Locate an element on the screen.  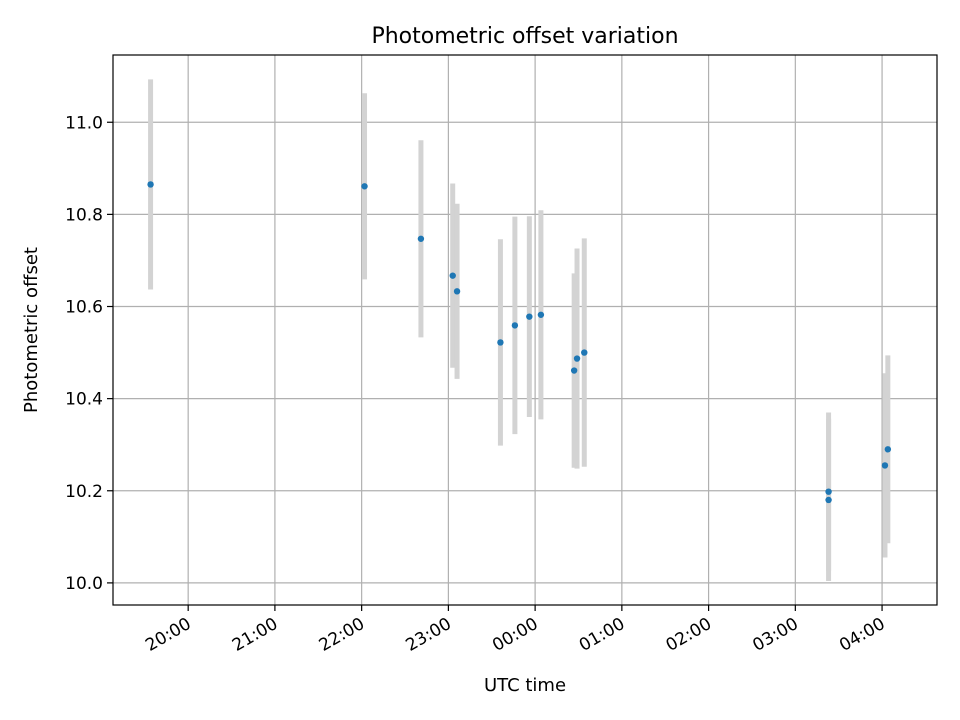
x-tick-label: 03:00 is located at coordinates (775, 635).